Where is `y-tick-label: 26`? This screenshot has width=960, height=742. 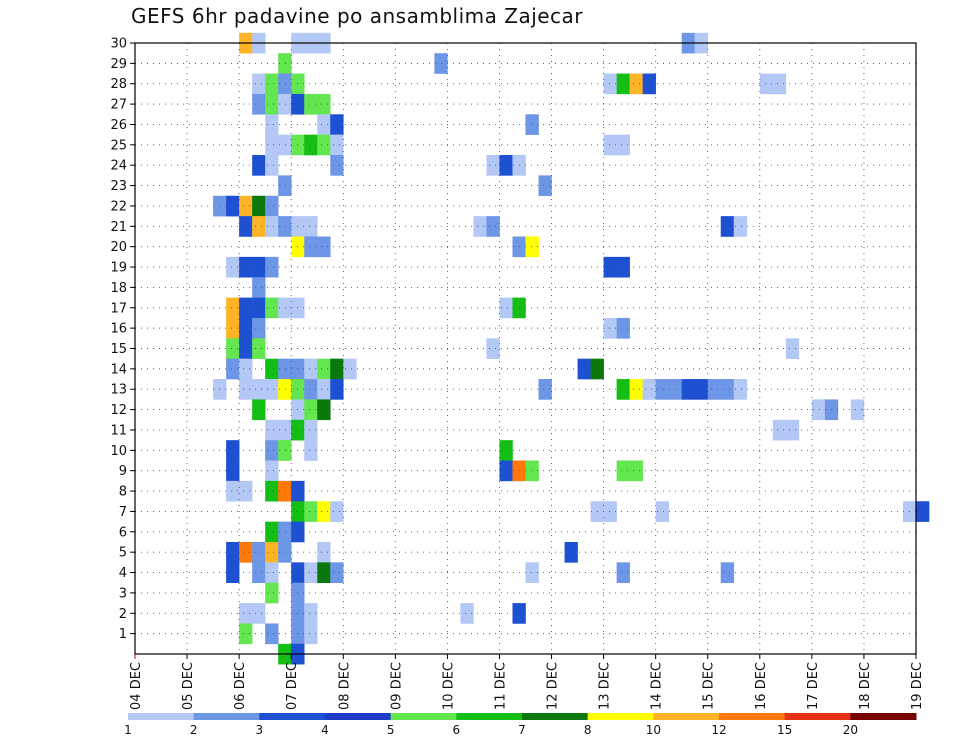
y-tick-label: 26 is located at coordinates (118, 125).